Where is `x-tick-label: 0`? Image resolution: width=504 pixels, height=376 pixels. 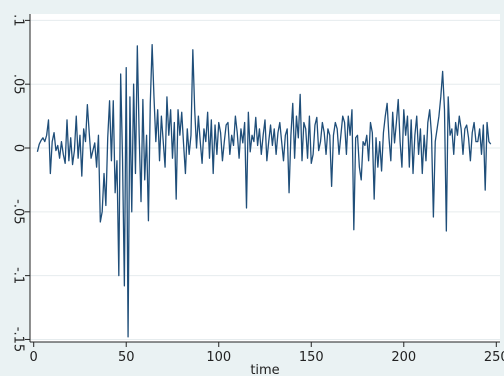 x-tick-label: 0 is located at coordinates (34, 357).